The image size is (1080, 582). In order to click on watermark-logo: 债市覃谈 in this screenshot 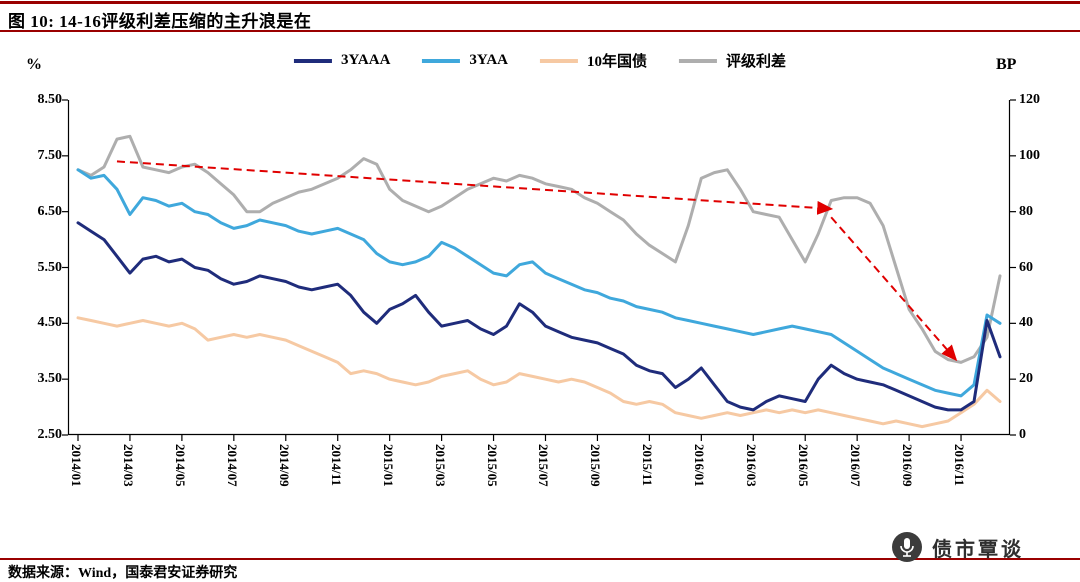, I will do `click(957, 547)`.